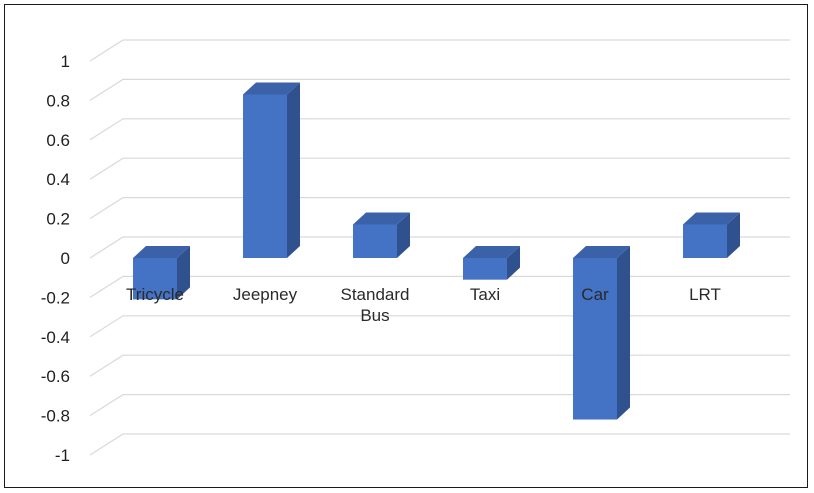  What do you see at coordinates (55, 297) in the screenshot?
I see `y-tick-label: -0.2` at bounding box center [55, 297].